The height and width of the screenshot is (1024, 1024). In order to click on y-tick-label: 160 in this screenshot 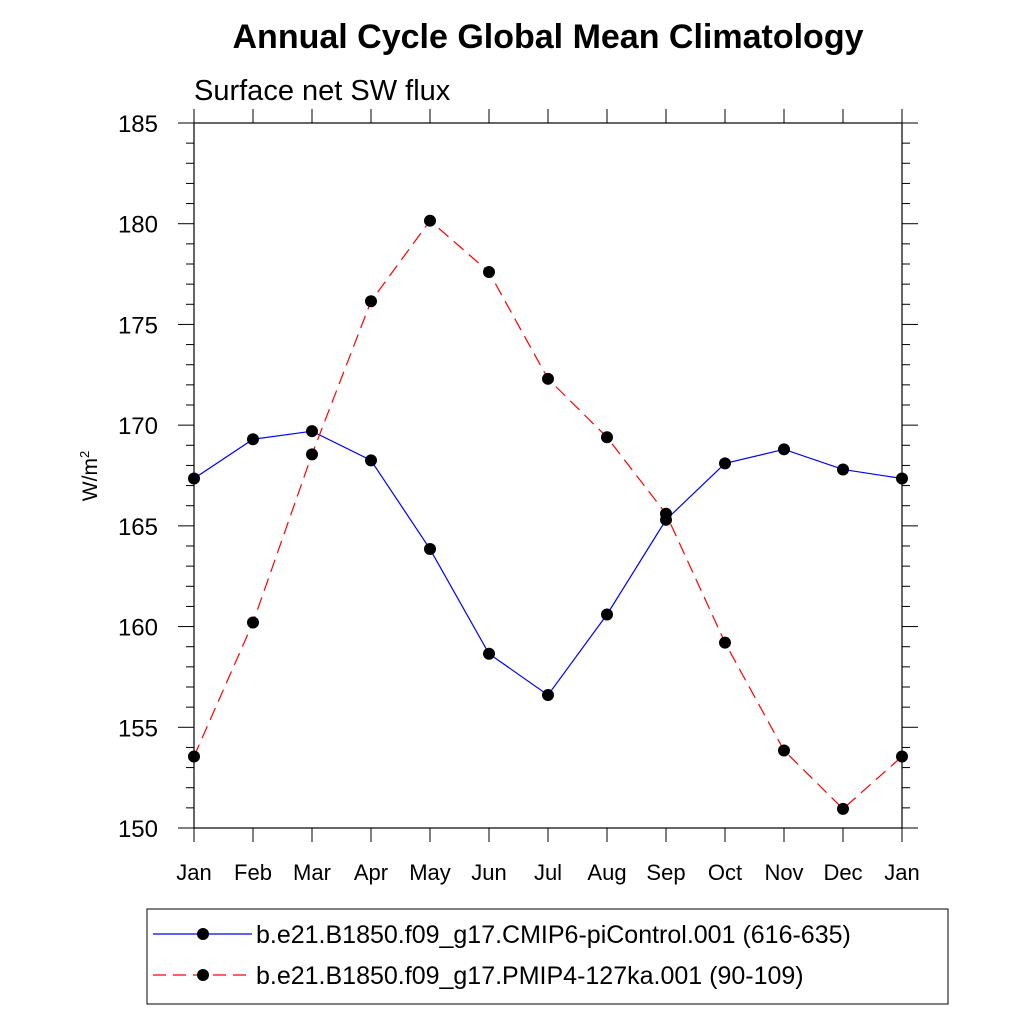, I will do `click(138, 628)`.